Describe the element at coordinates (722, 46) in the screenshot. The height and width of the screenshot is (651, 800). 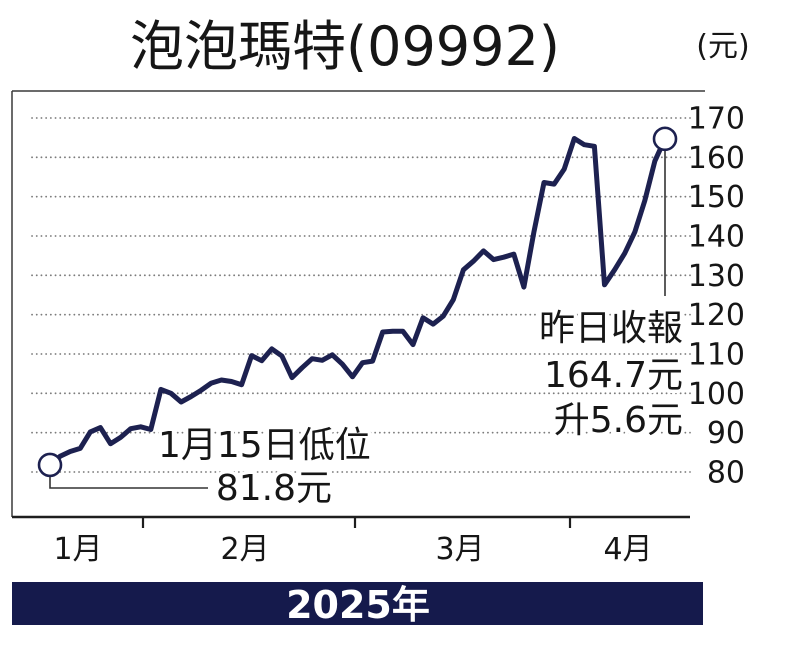
I see `unit-label: (元)` at that location.